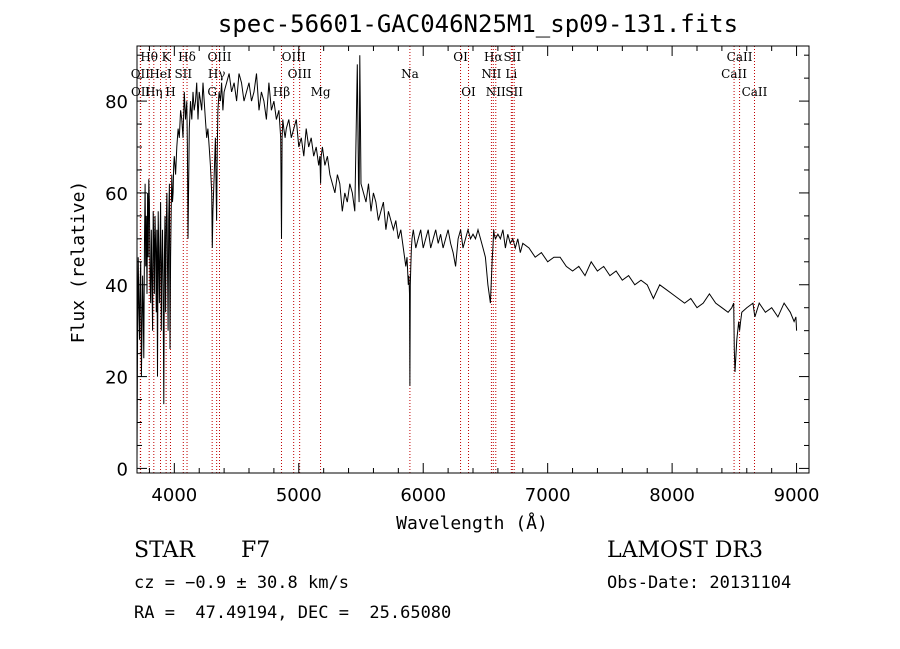 This screenshot has width=900, height=649. I want to click on line-marker-label: K, so click(167, 57).